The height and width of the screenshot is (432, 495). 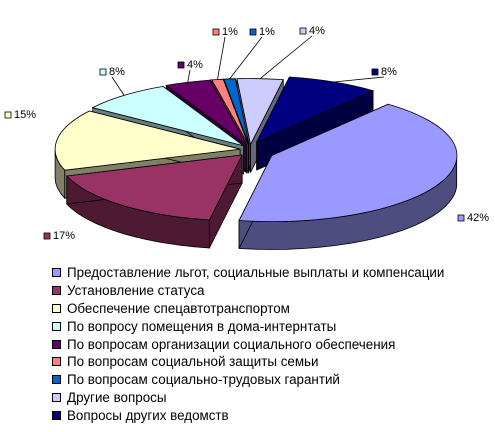 I want to click on legend-label: Вопросы других ведомств, so click(x=148, y=415).